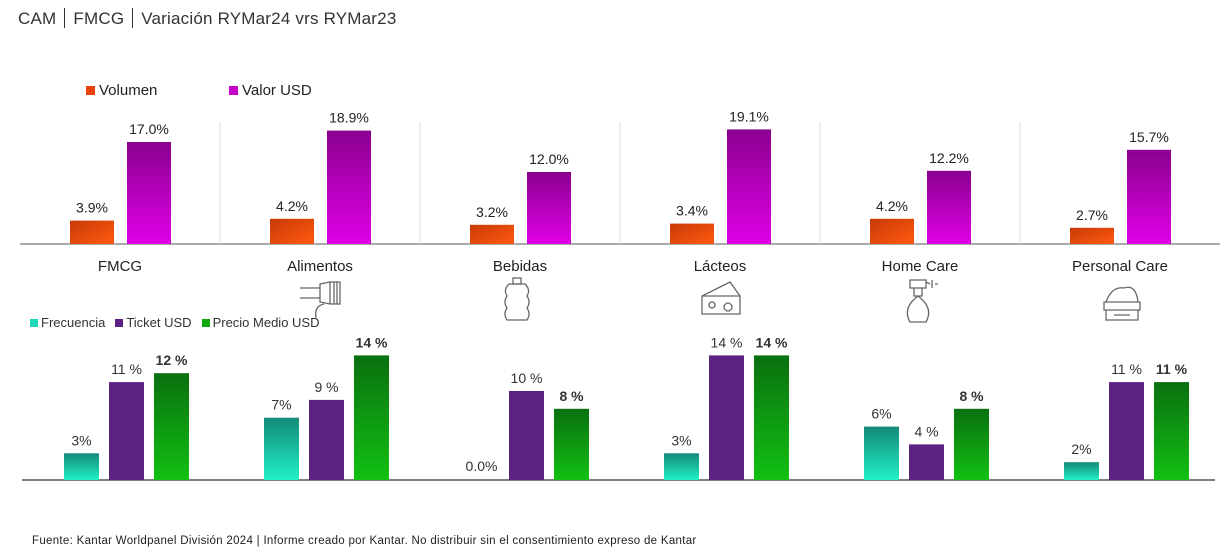 This screenshot has width=1227, height=560. What do you see at coordinates (128, 90) in the screenshot?
I see `legend-label: Volumen` at bounding box center [128, 90].